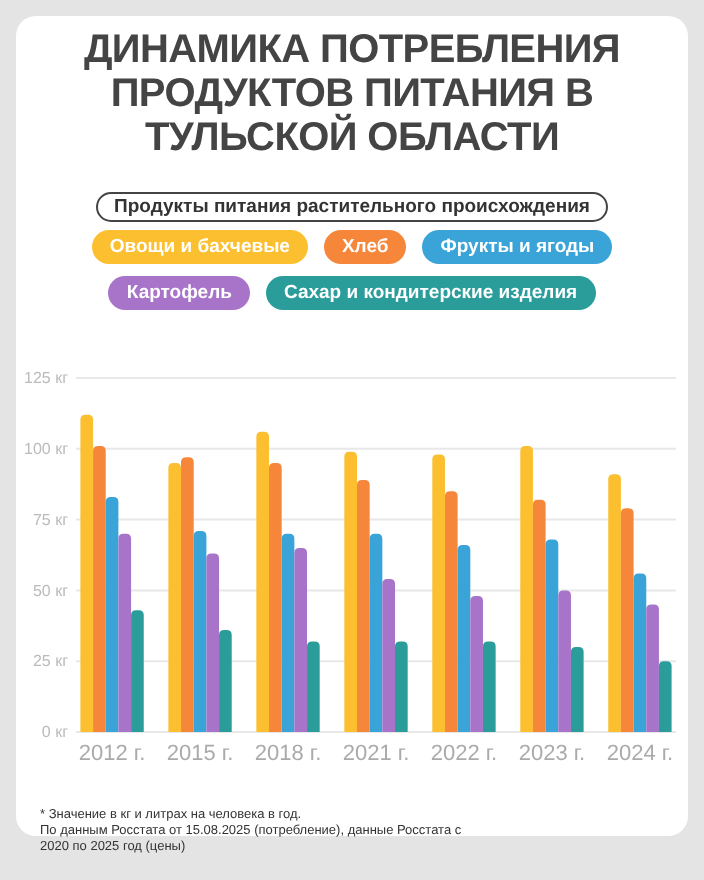  What do you see at coordinates (46, 448) in the screenshot?
I see `y-tick-label: 100 кг` at bounding box center [46, 448].